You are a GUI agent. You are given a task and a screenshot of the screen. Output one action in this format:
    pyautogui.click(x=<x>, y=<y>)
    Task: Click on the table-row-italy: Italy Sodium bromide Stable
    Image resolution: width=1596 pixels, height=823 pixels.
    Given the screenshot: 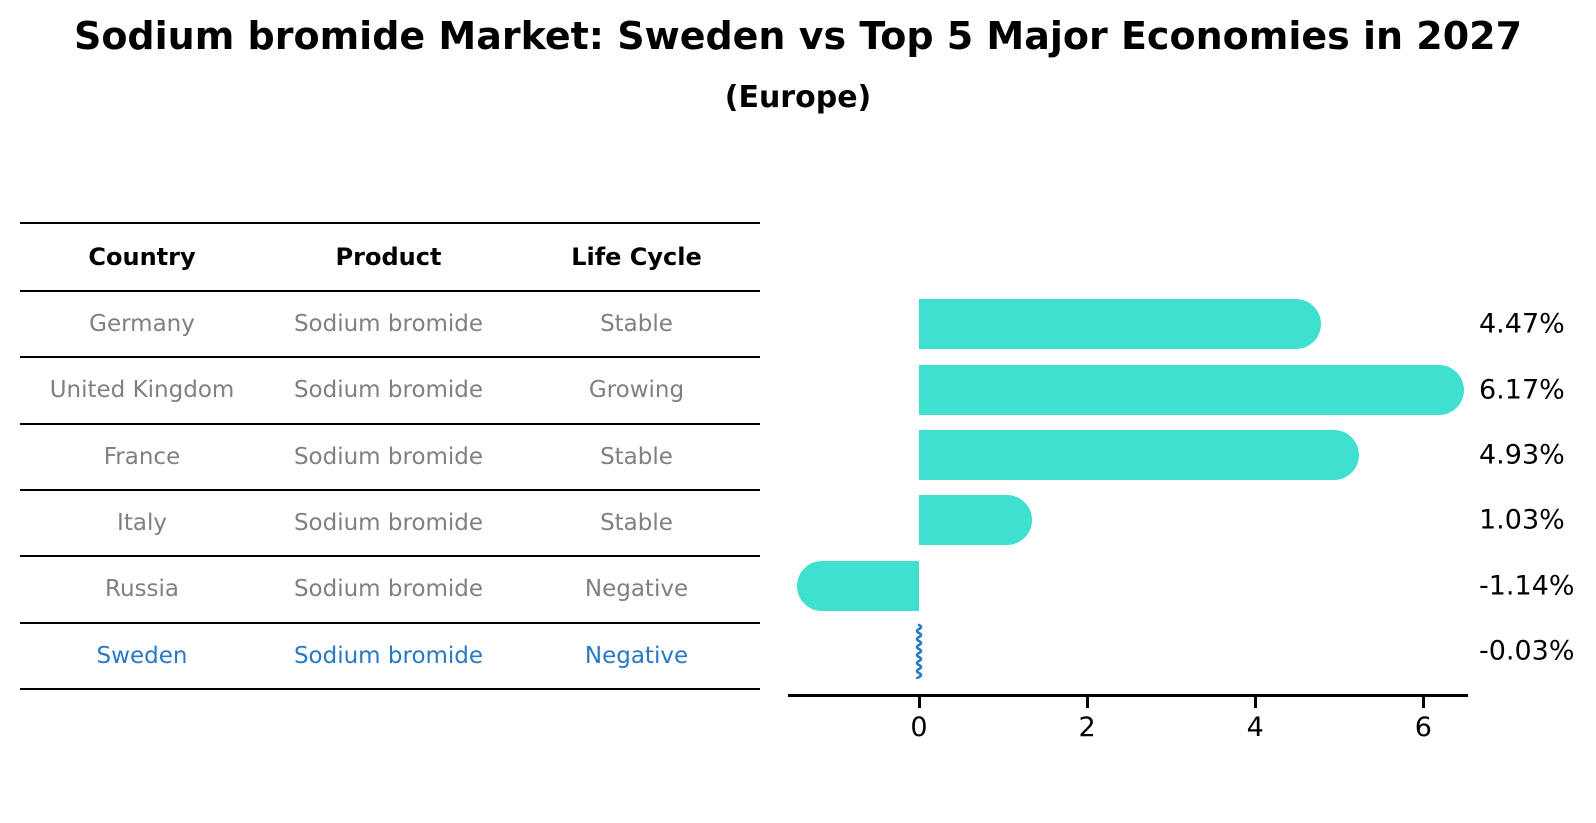 What is the action you would take?
    pyautogui.click(x=390, y=523)
    